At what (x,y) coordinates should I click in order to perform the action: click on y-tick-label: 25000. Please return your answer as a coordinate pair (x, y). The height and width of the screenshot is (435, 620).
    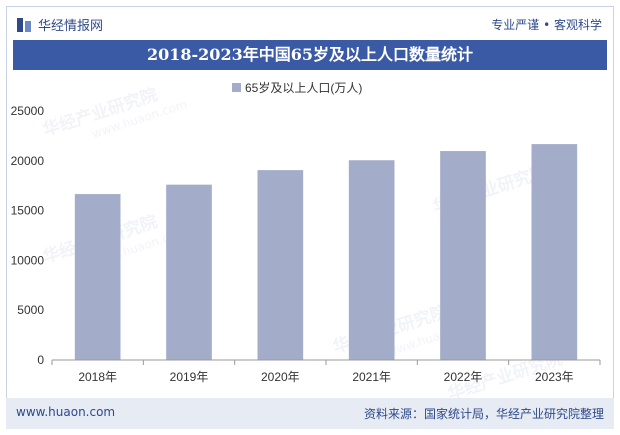
    Looking at the image, I should click on (28, 111).